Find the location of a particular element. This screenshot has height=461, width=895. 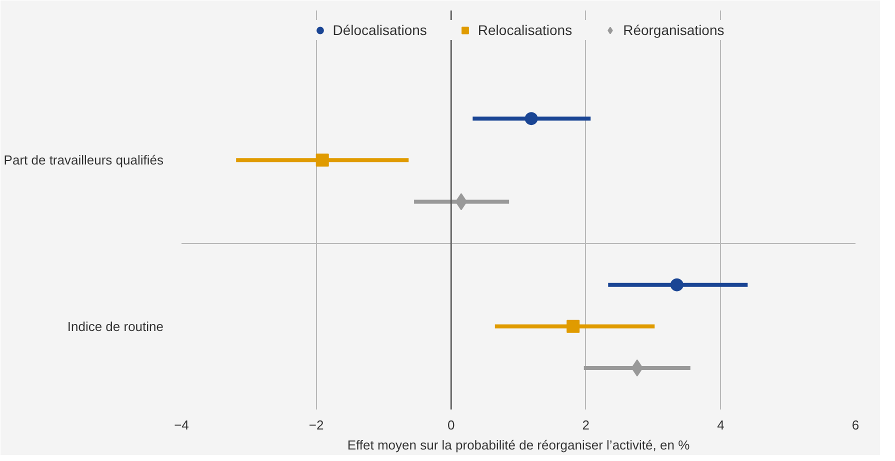

x-tick-label: −2 is located at coordinates (316, 425).